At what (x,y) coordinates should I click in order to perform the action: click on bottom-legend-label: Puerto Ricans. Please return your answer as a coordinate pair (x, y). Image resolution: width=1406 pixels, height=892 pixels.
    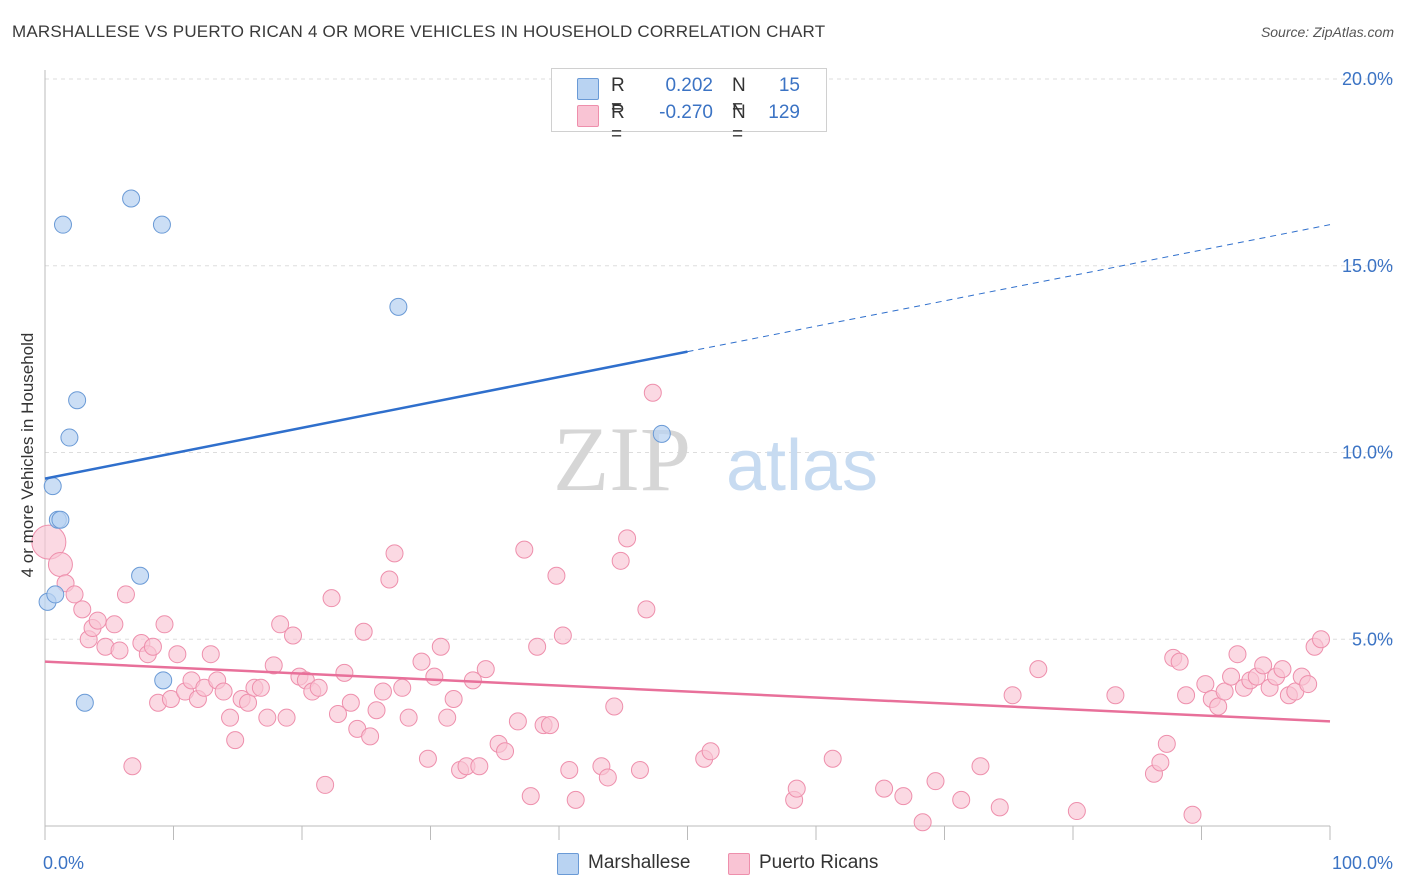
    Looking at the image, I should click on (819, 862).